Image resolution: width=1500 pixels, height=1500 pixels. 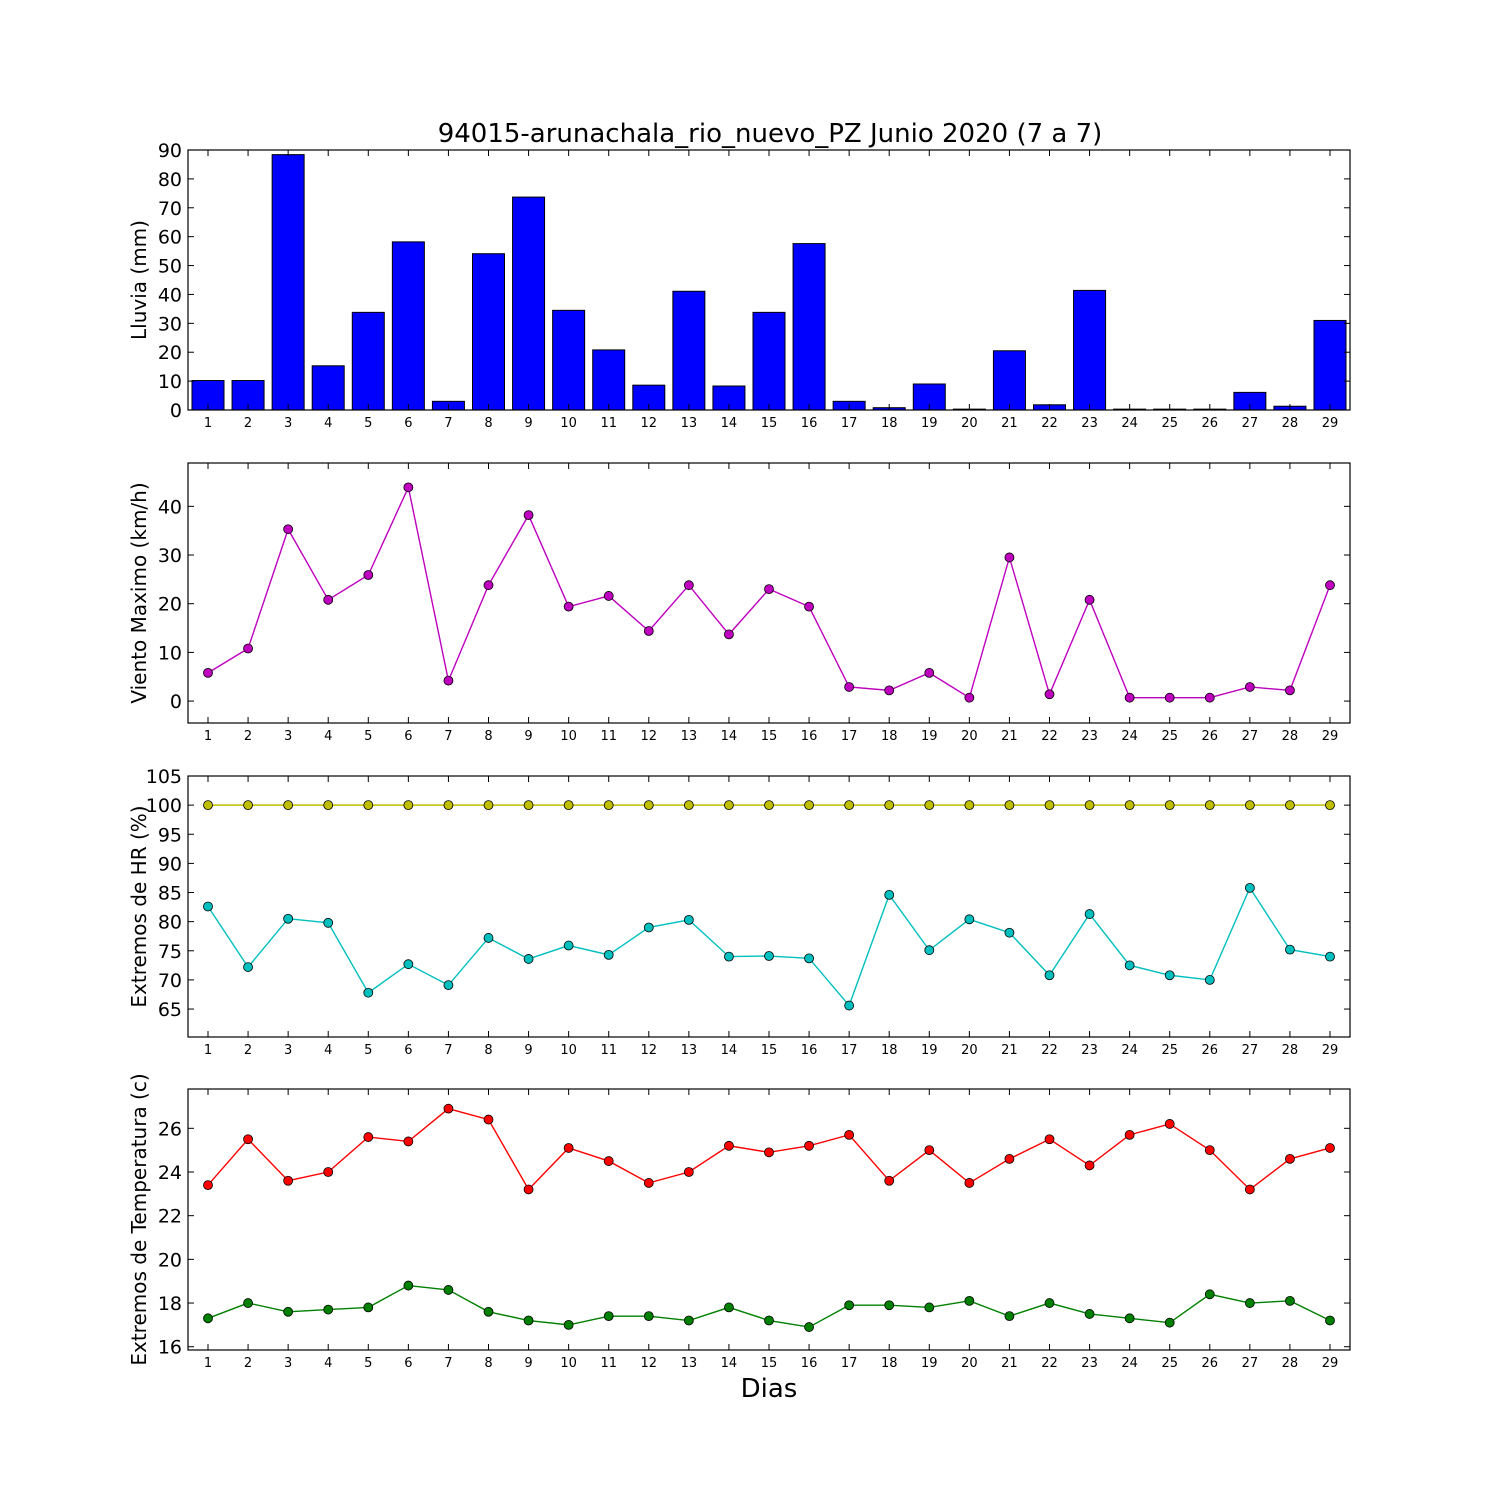 What do you see at coordinates (1129, 1363) in the screenshot?
I see `x-tick-label: 24` at bounding box center [1129, 1363].